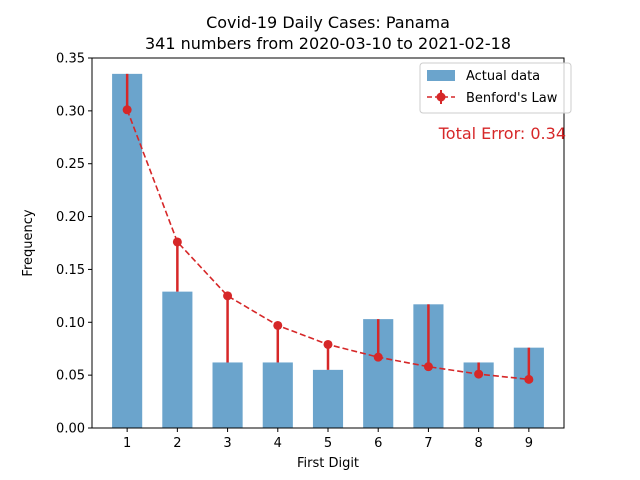 The height and width of the screenshot is (480, 640). What do you see at coordinates (70, 270) in the screenshot?
I see `y-tick-label-3: 0.15` at bounding box center [70, 270].